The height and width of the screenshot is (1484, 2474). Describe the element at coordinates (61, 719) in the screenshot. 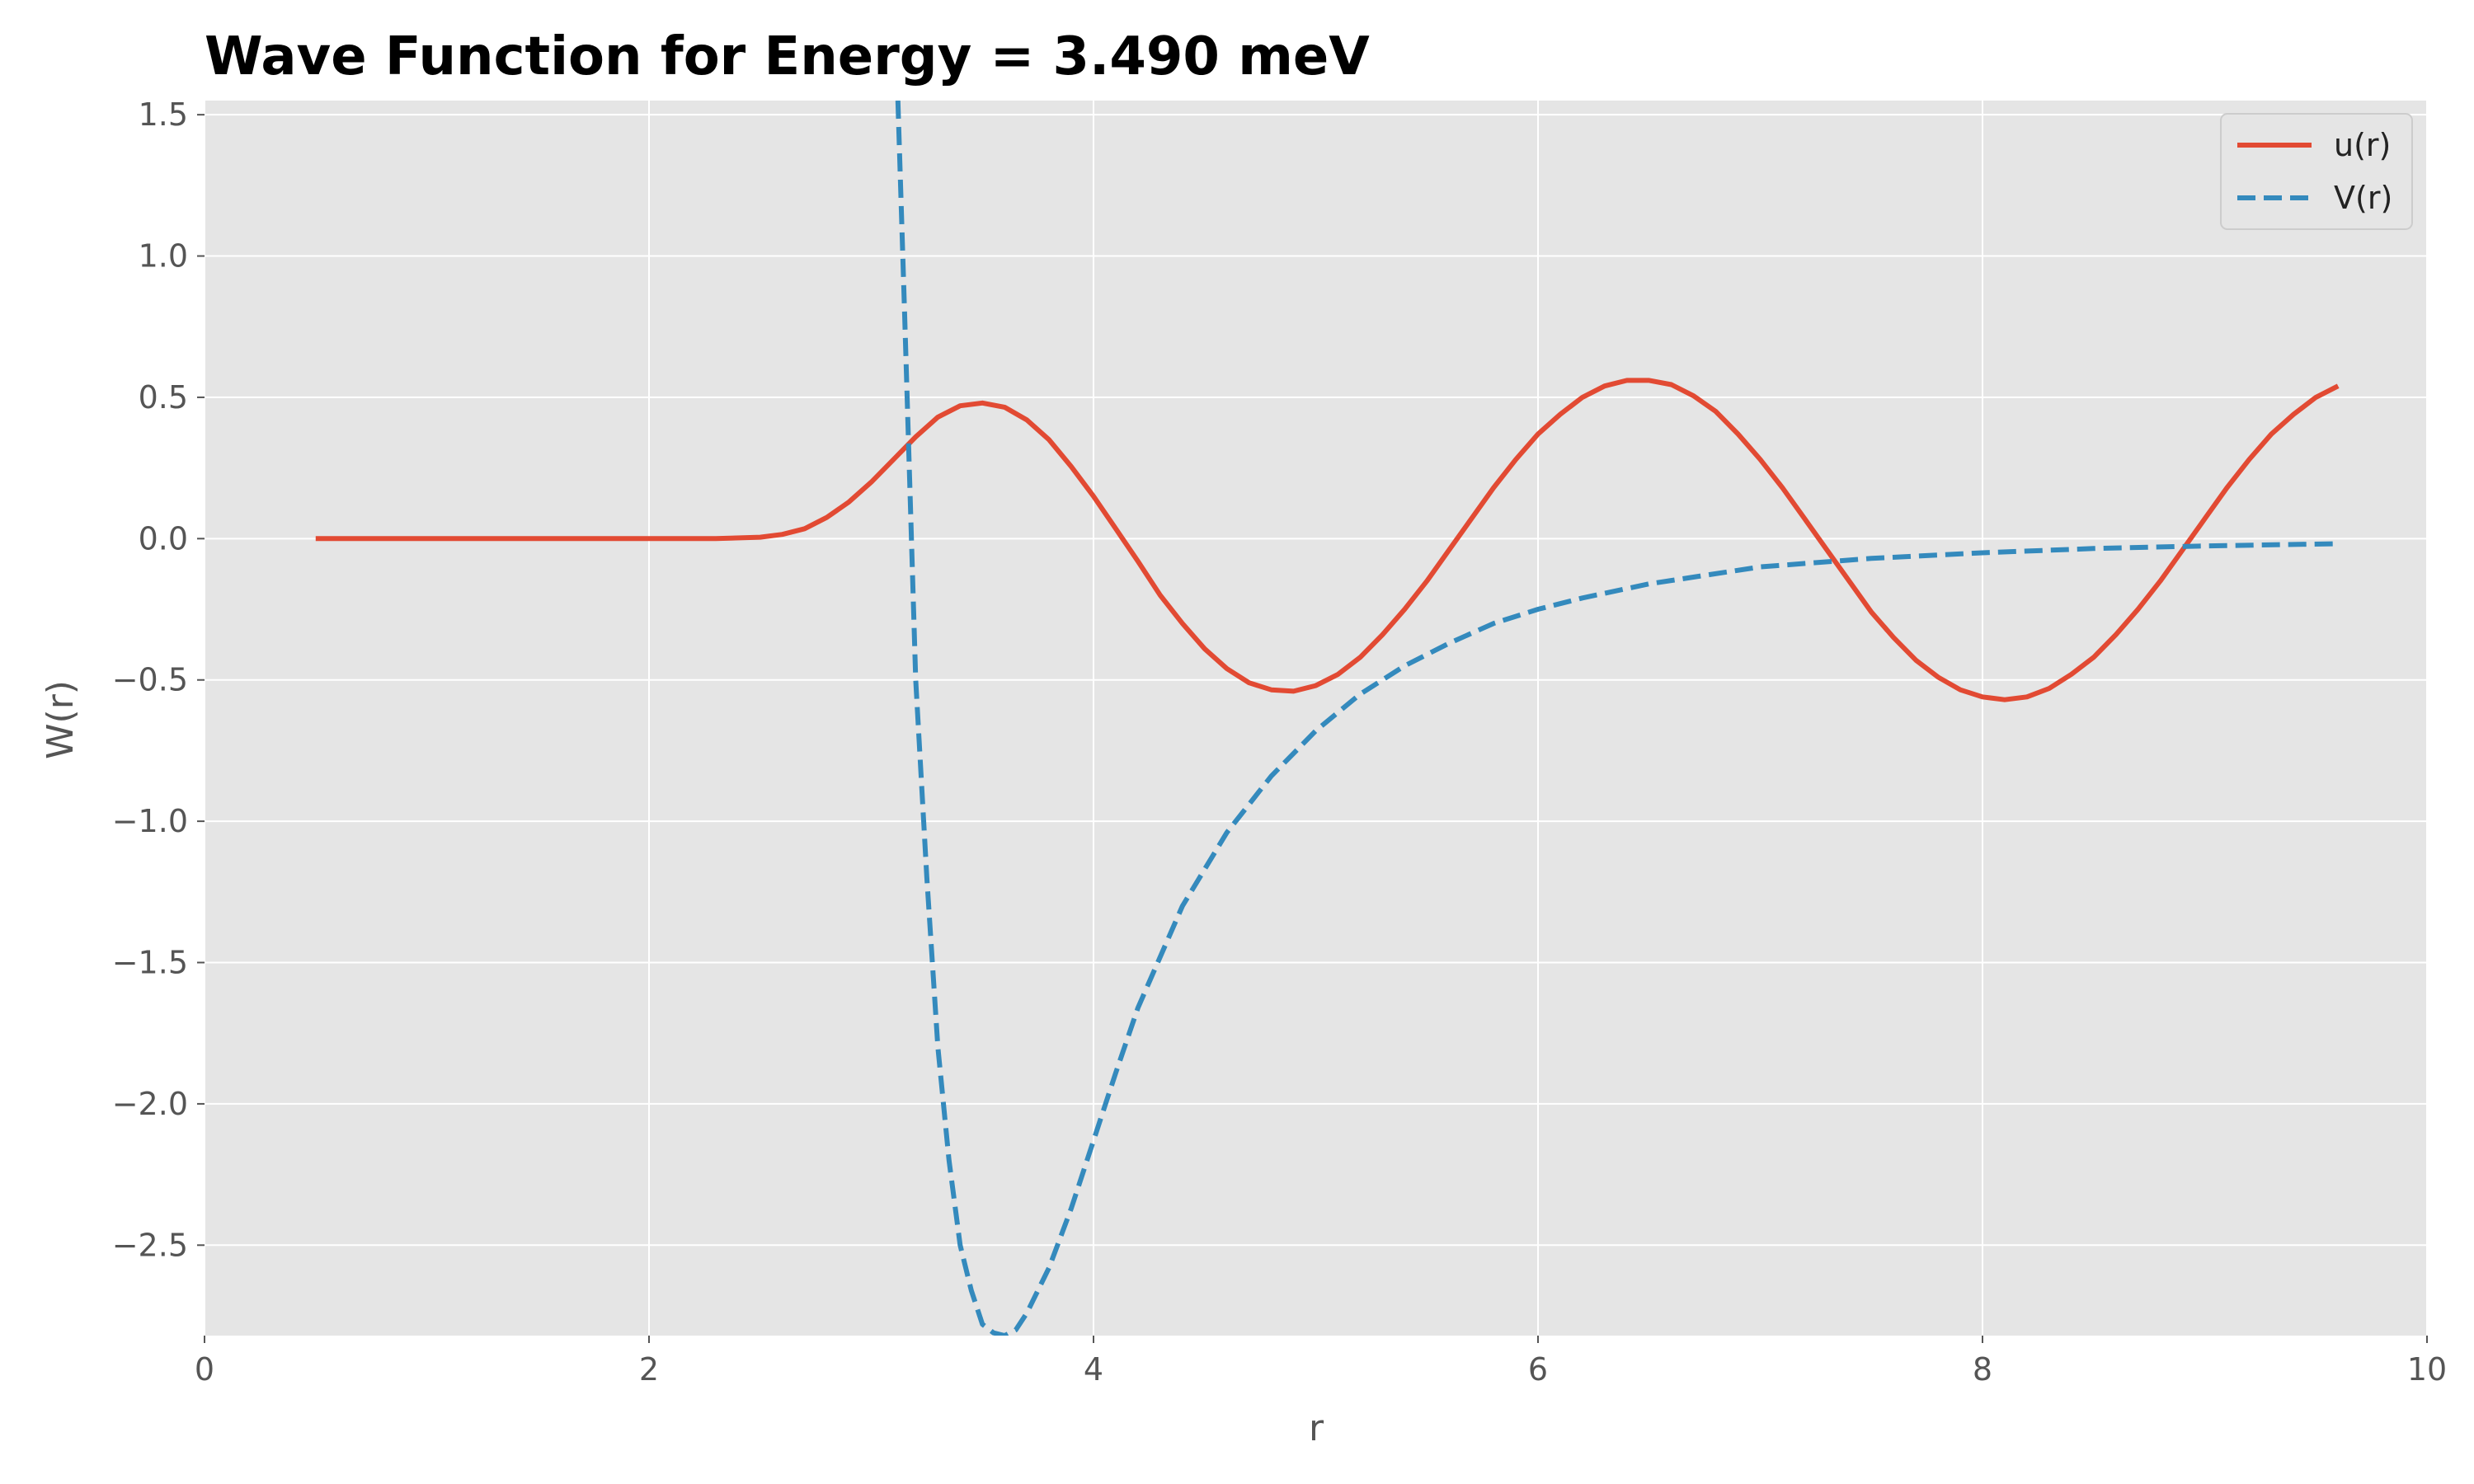

I see `y-axis-label: W(r)` at that location.